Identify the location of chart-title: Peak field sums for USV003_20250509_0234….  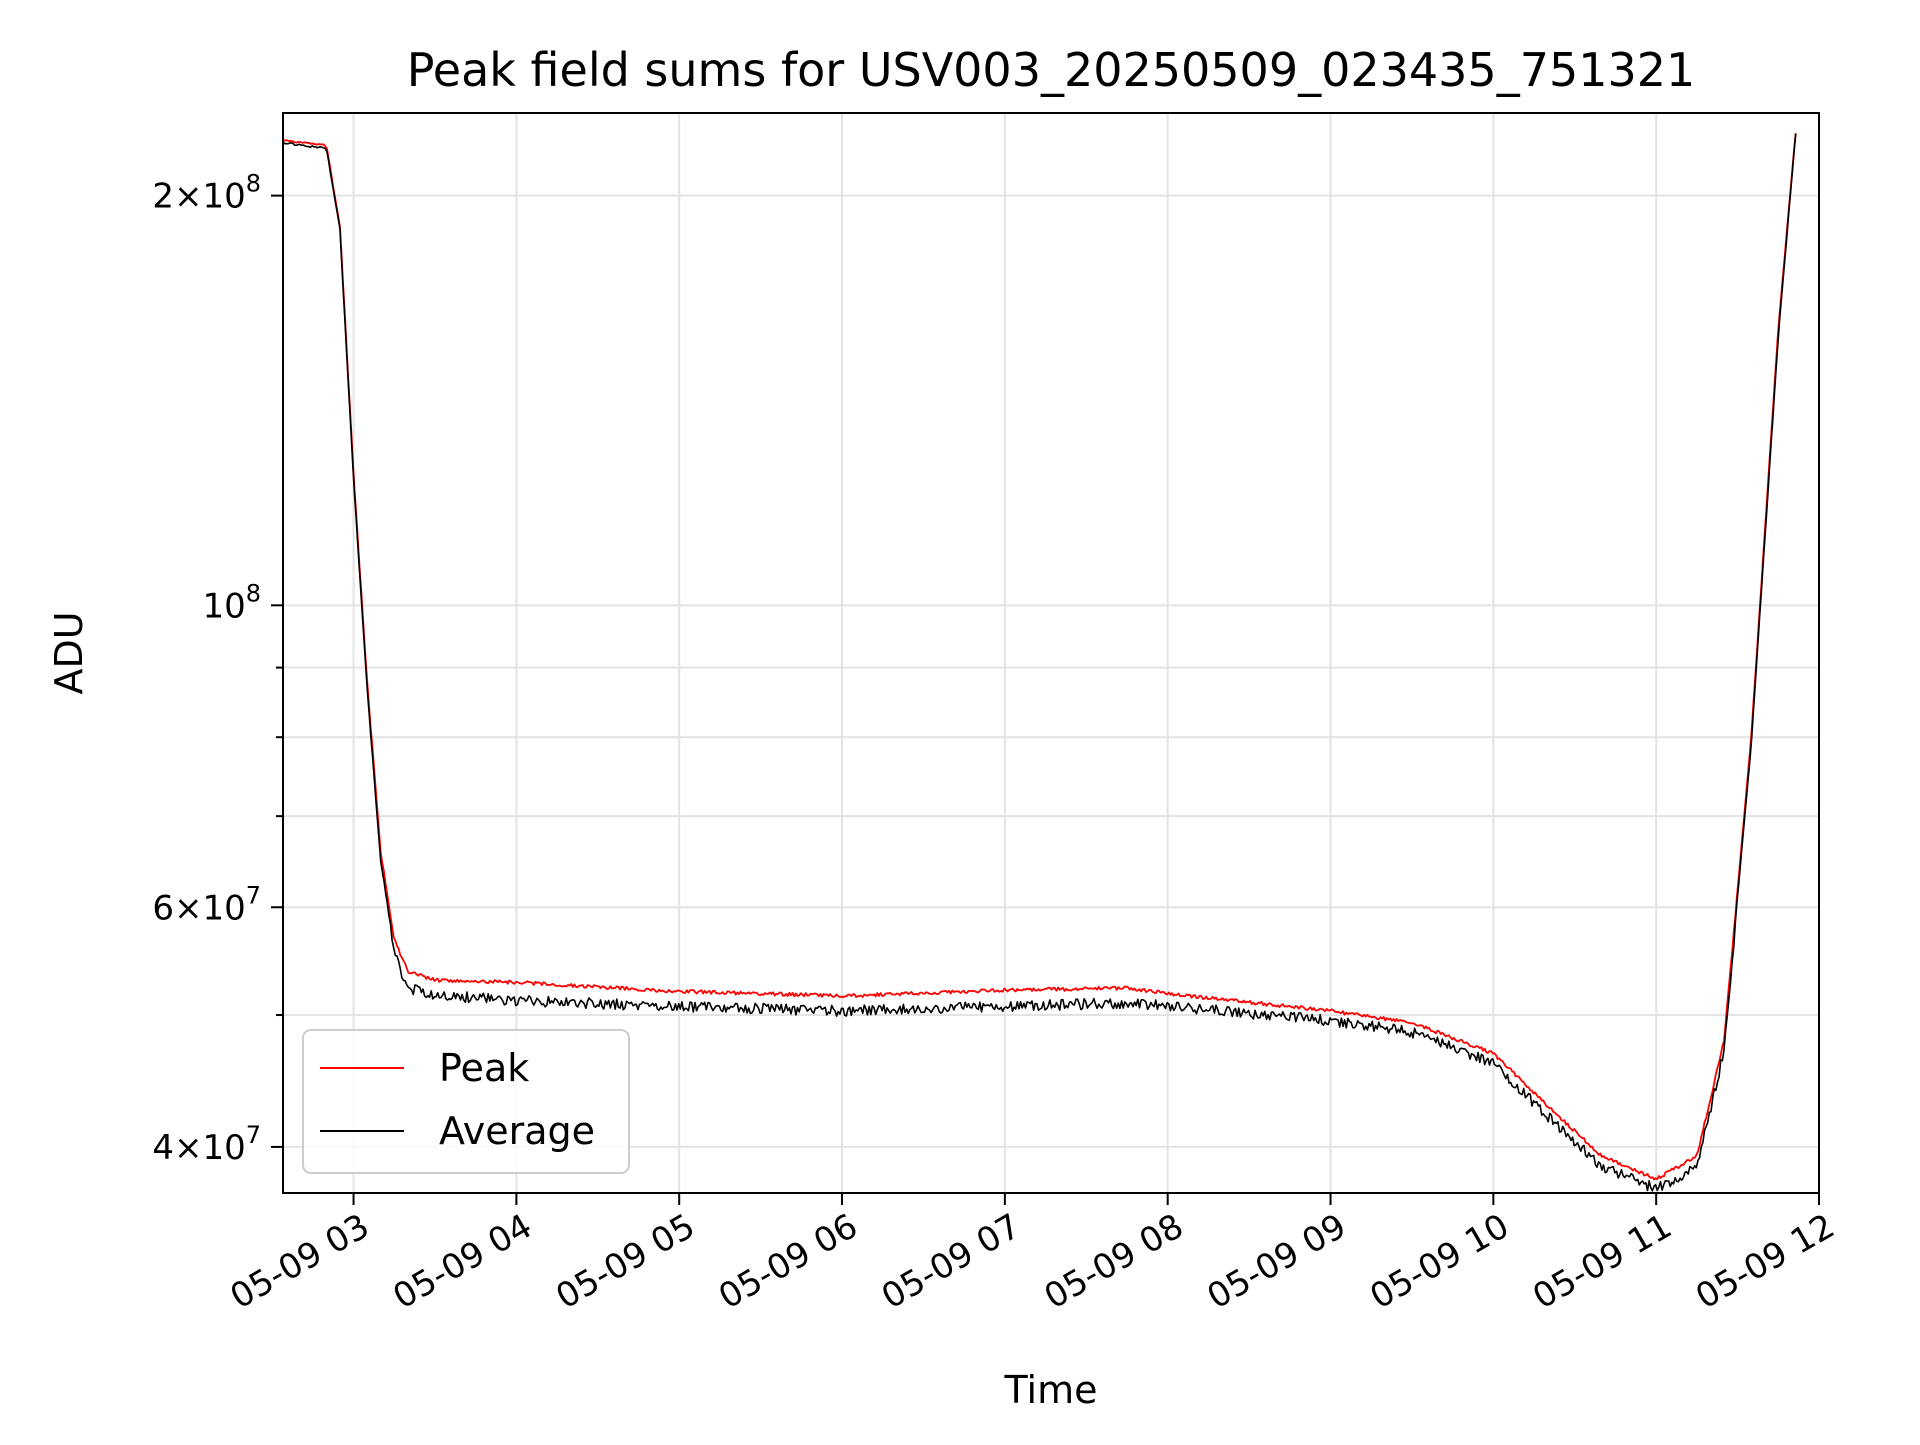
(1051, 70).